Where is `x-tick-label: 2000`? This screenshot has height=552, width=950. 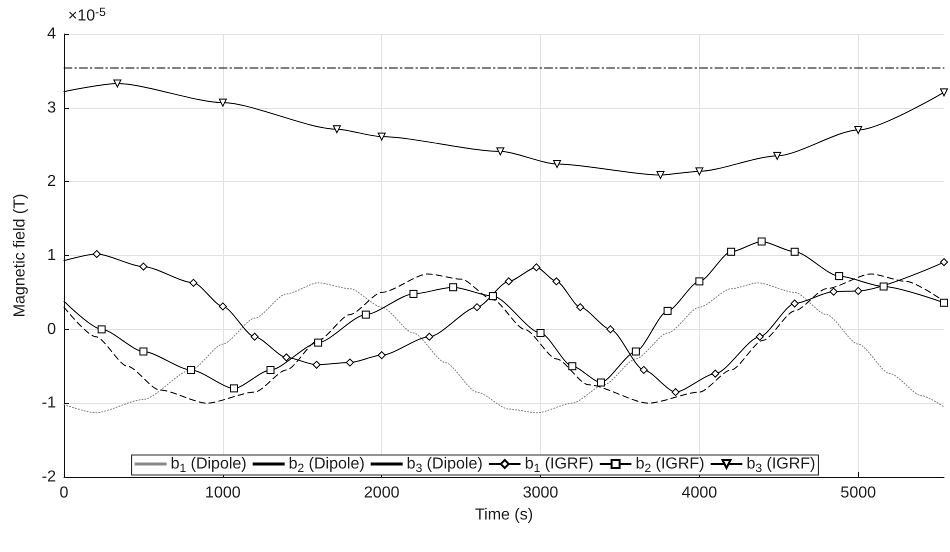 x-tick-label: 2000 is located at coordinates (382, 493).